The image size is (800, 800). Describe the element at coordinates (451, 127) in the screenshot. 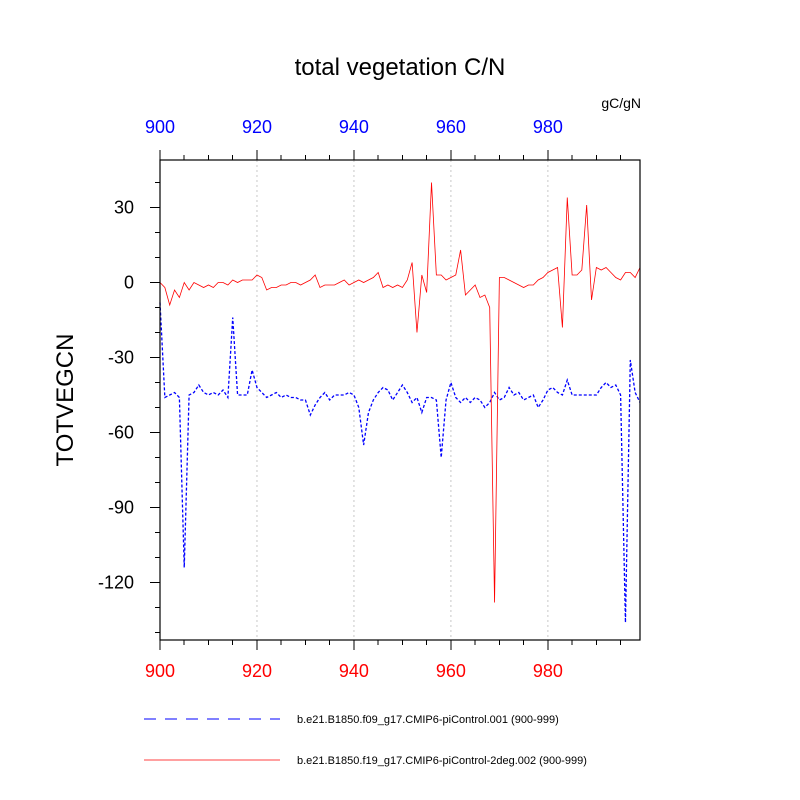

I see `x-tick-label-top-3: 960` at that location.